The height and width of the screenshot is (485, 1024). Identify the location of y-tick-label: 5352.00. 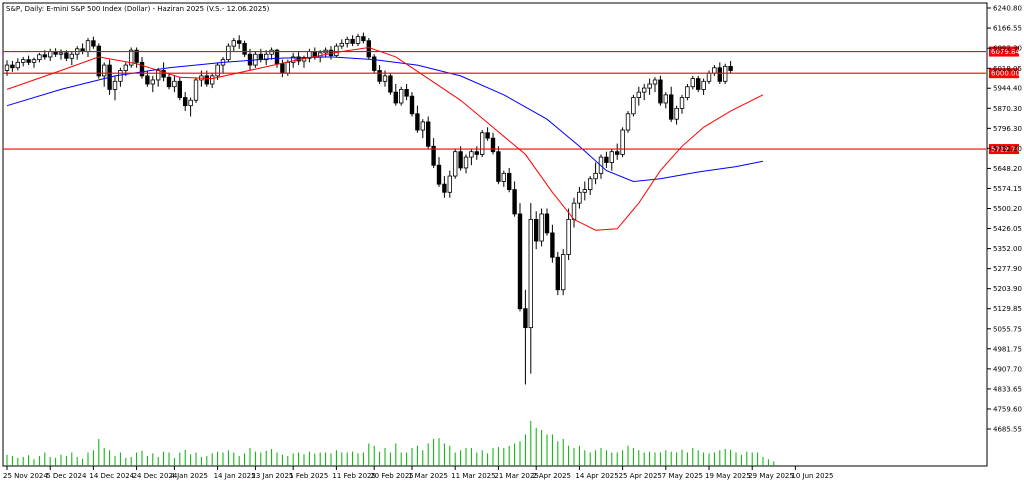
(1007, 249).